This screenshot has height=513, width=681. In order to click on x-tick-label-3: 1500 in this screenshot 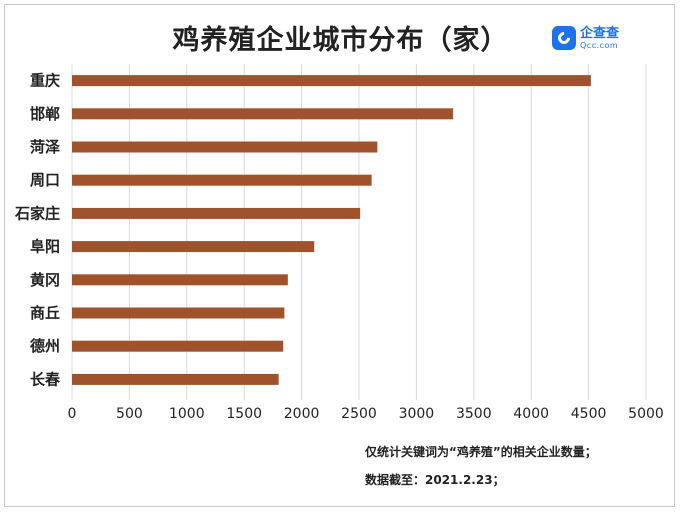, I will do `click(244, 414)`.